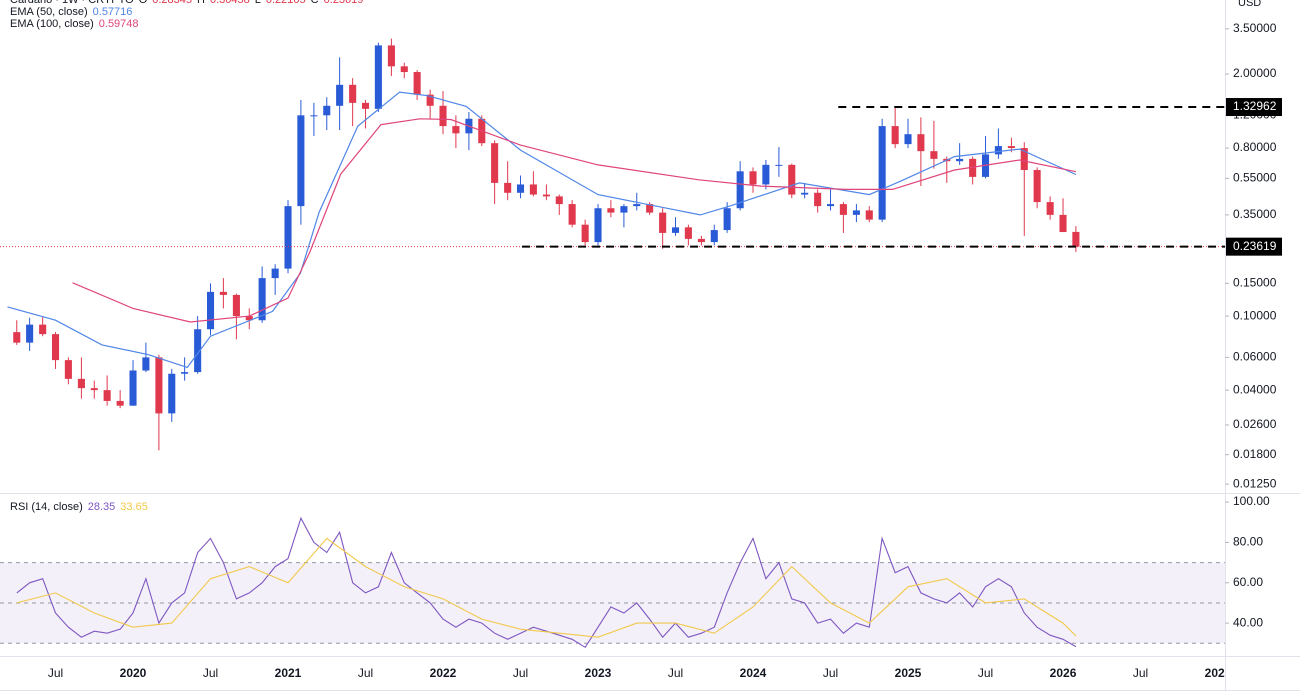 This screenshot has height=700, width=1300. Describe the element at coordinates (344, 3) in the screenshot. I see `ohlc-value: 0.23619` at that location.